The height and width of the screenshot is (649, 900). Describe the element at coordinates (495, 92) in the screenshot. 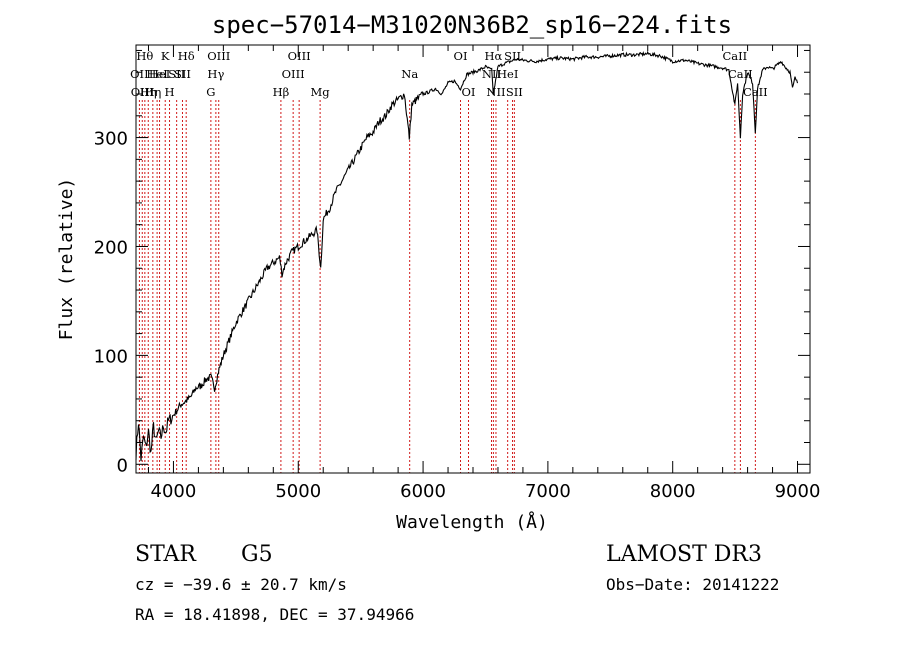

I see `line-marker-label: NII` at that location.